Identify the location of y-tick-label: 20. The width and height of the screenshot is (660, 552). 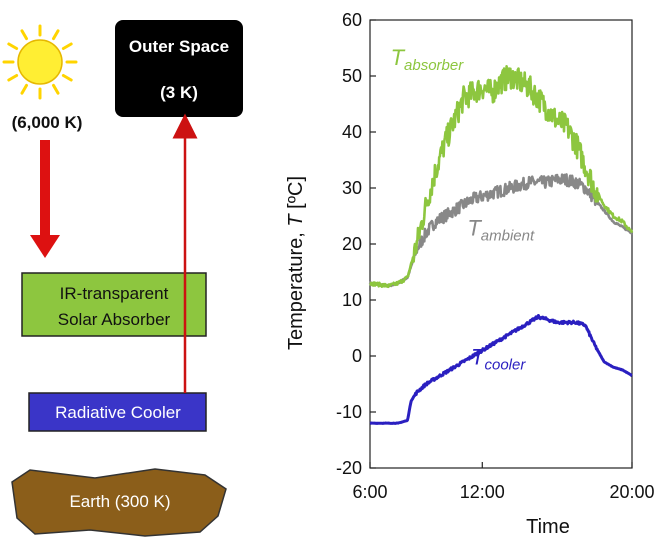
(352, 244).